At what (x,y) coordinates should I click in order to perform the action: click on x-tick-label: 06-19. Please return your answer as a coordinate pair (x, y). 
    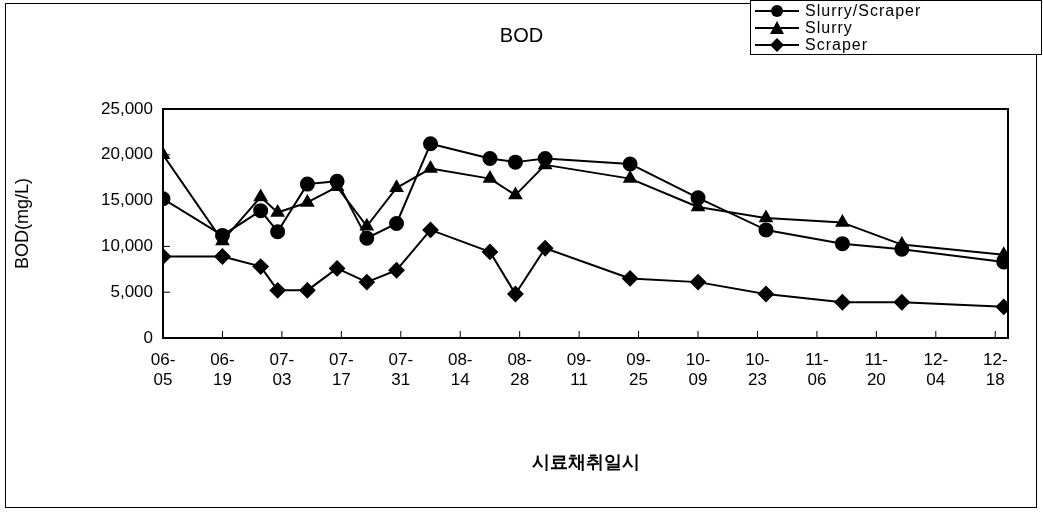
    Looking at the image, I should click on (222, 369).